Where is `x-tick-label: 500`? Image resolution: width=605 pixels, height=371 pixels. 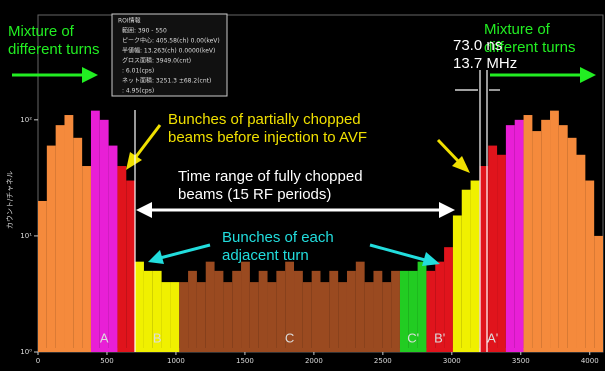
x-tick-label: 500 is located at coordinates (106, 361).